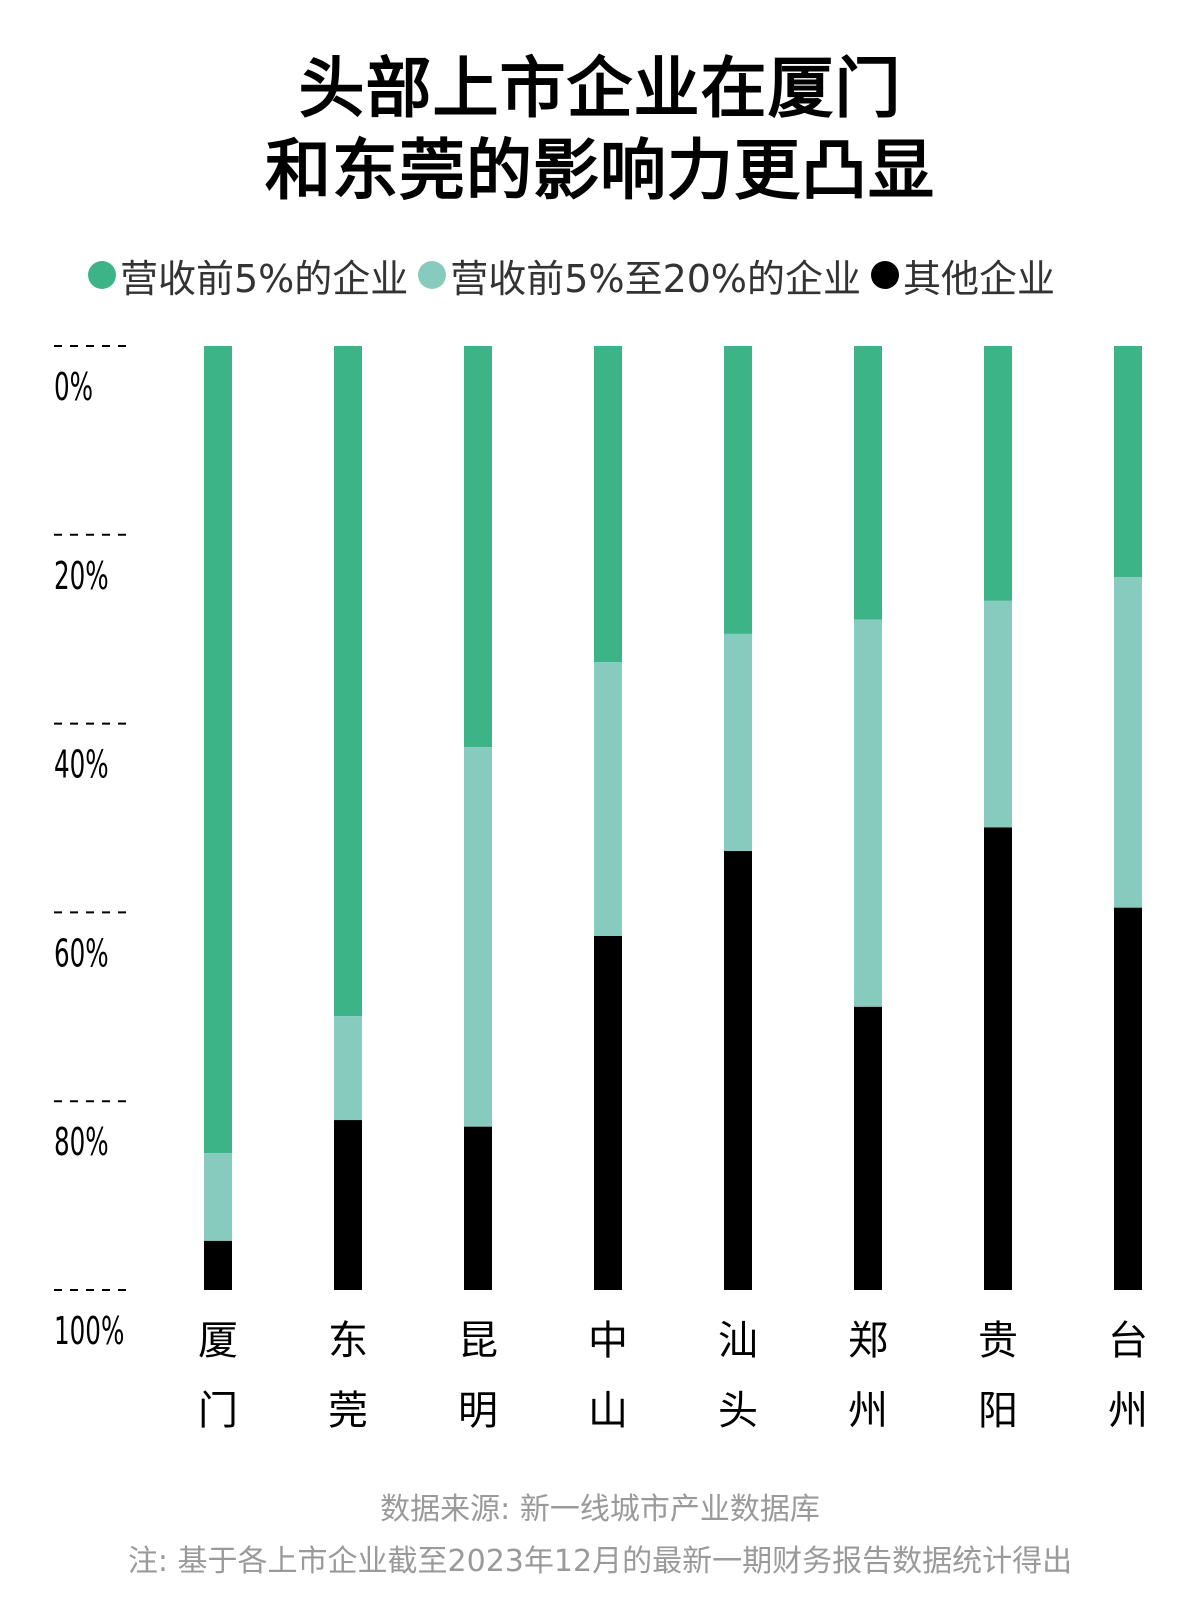 This screenshot has width=1200, height=1605. Describe the element at coordinates (218, 1341) in the screenshot. I see `x-category-label-0-char-0: 厦` at that location.